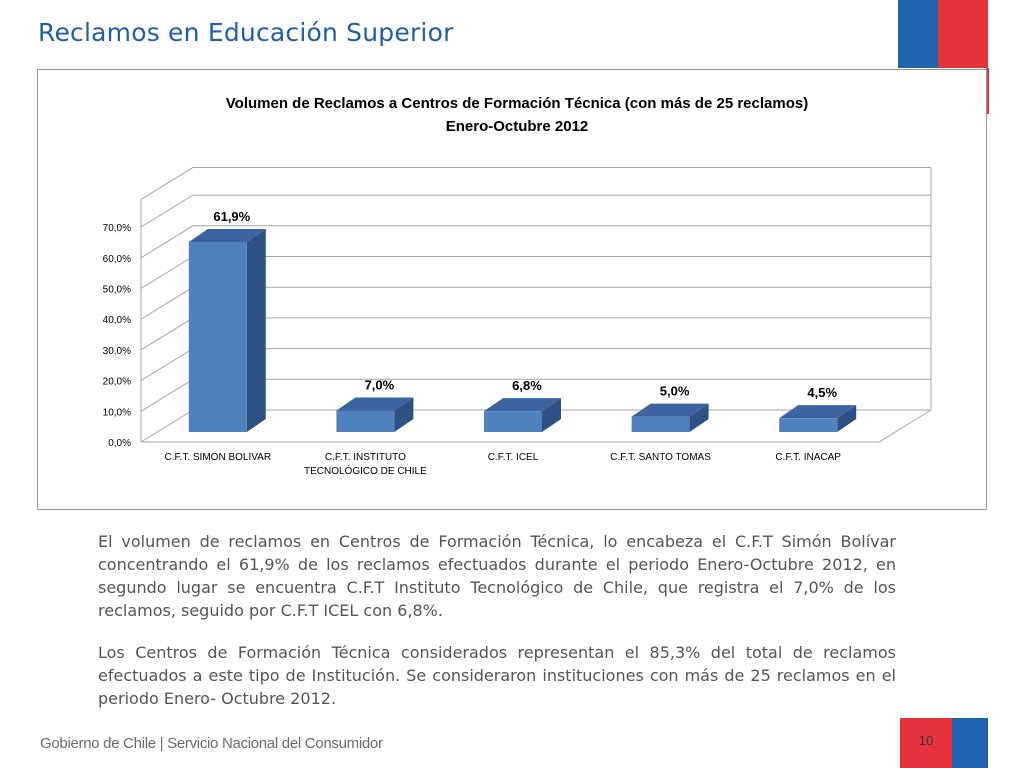 The height and width of the screenshot is (768, 1024). What do you see at coordinates (117, 351) in the screenshot?
I see `y-tick-label: 30,0%` at bounding box center [117, 351].